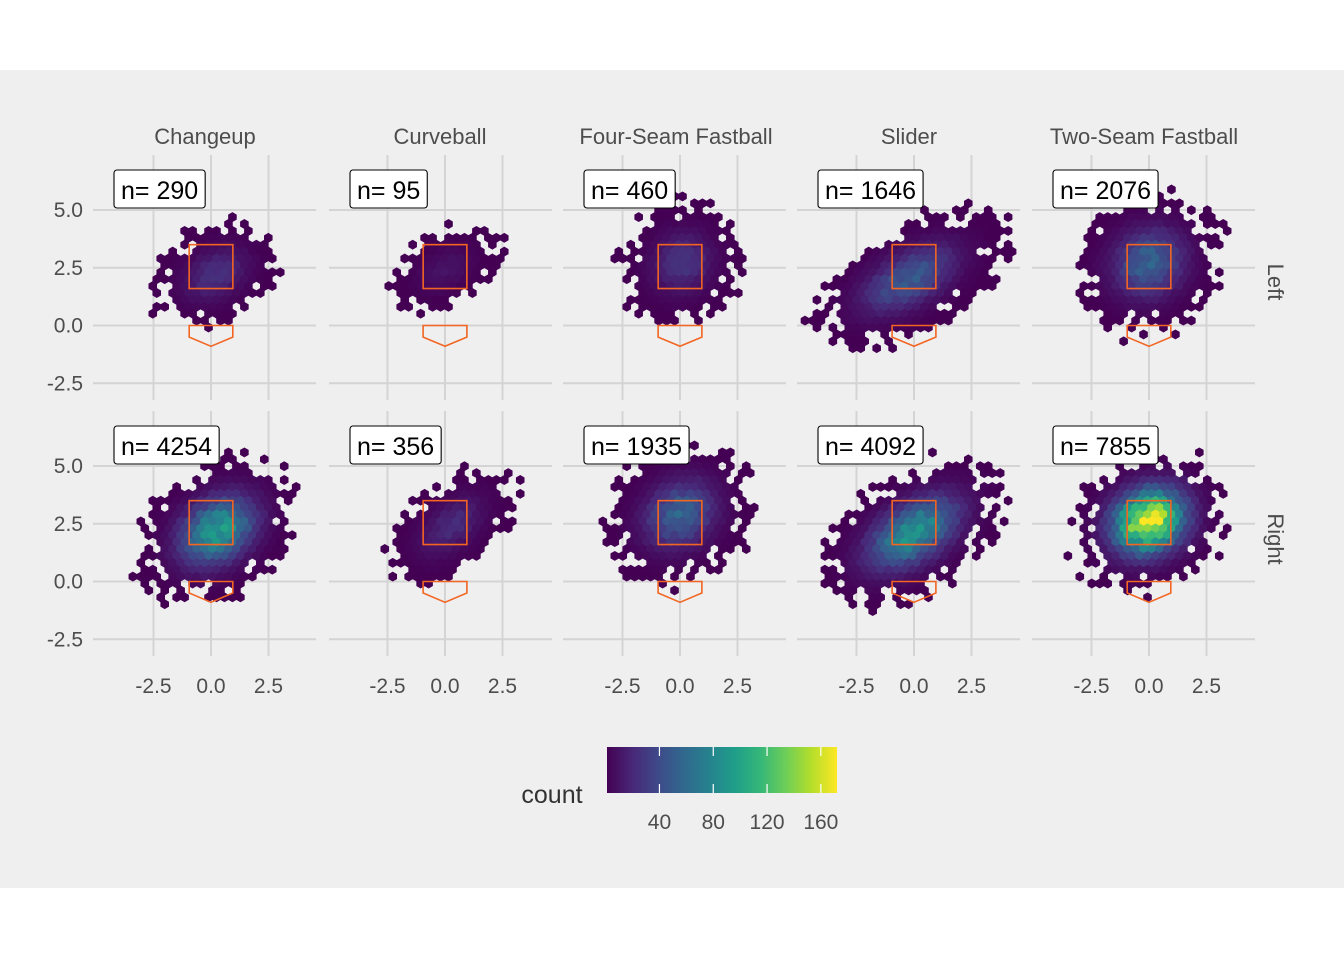 Image resolution: width=1344 pixels, height=960 pixels. Describe the element at coordinates (909, 136) in the screenshot. I see `strip-column-4: Slider` at that location.